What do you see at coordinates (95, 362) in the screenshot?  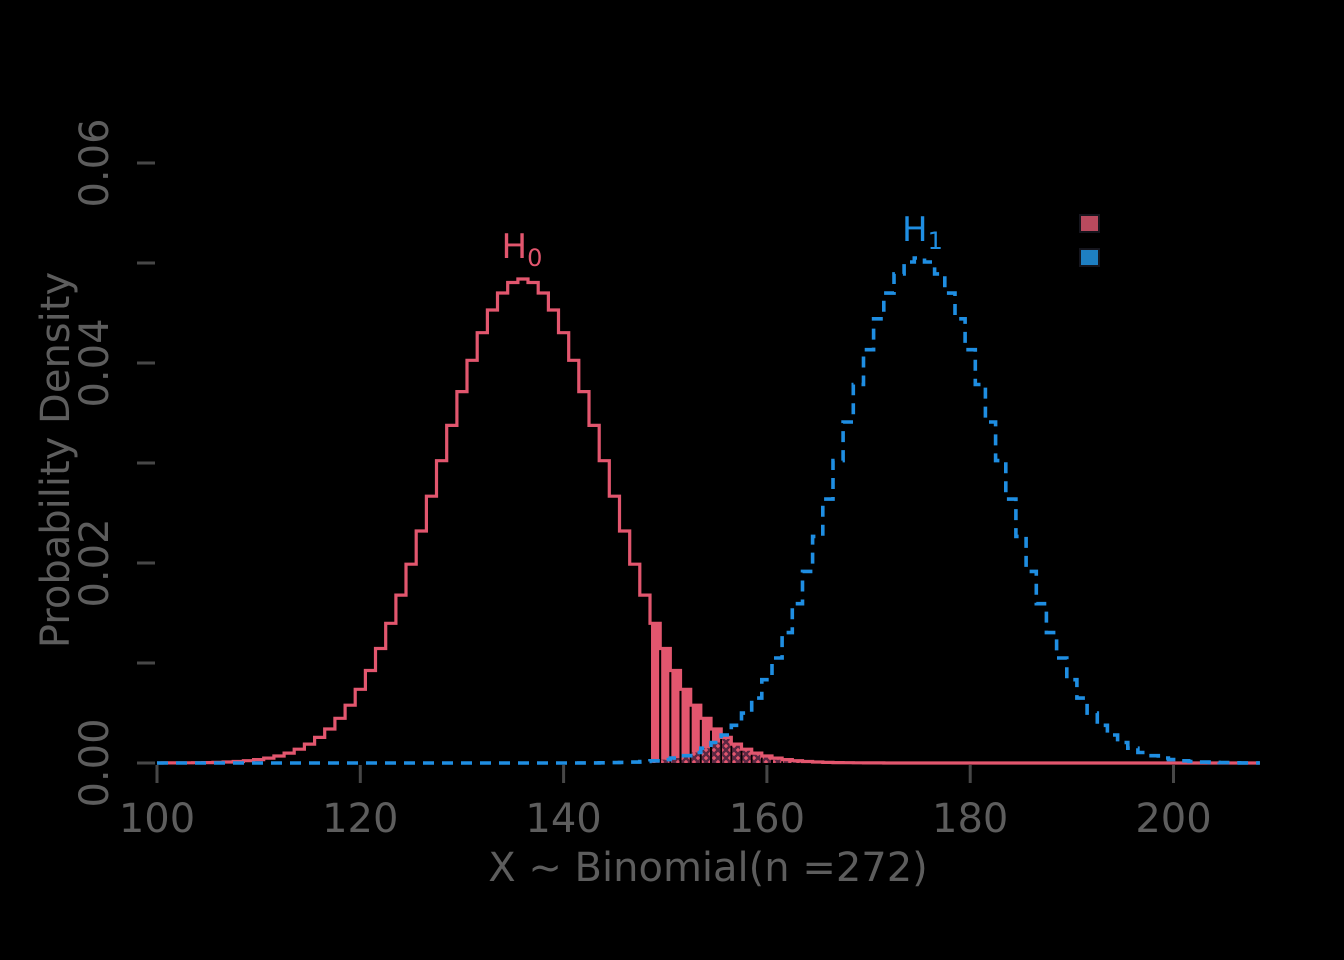 I see `y-tick-label: 0.04` at bounding box center [95, 362].